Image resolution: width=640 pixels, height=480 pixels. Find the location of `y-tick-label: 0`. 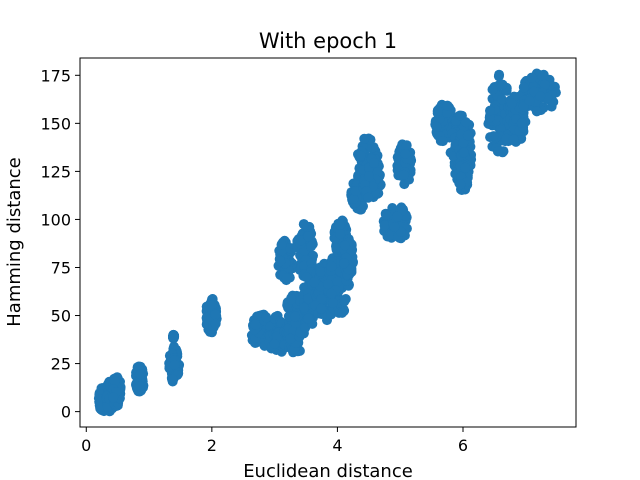

y-tick-label: 0 is located at coordinates (66, 412).